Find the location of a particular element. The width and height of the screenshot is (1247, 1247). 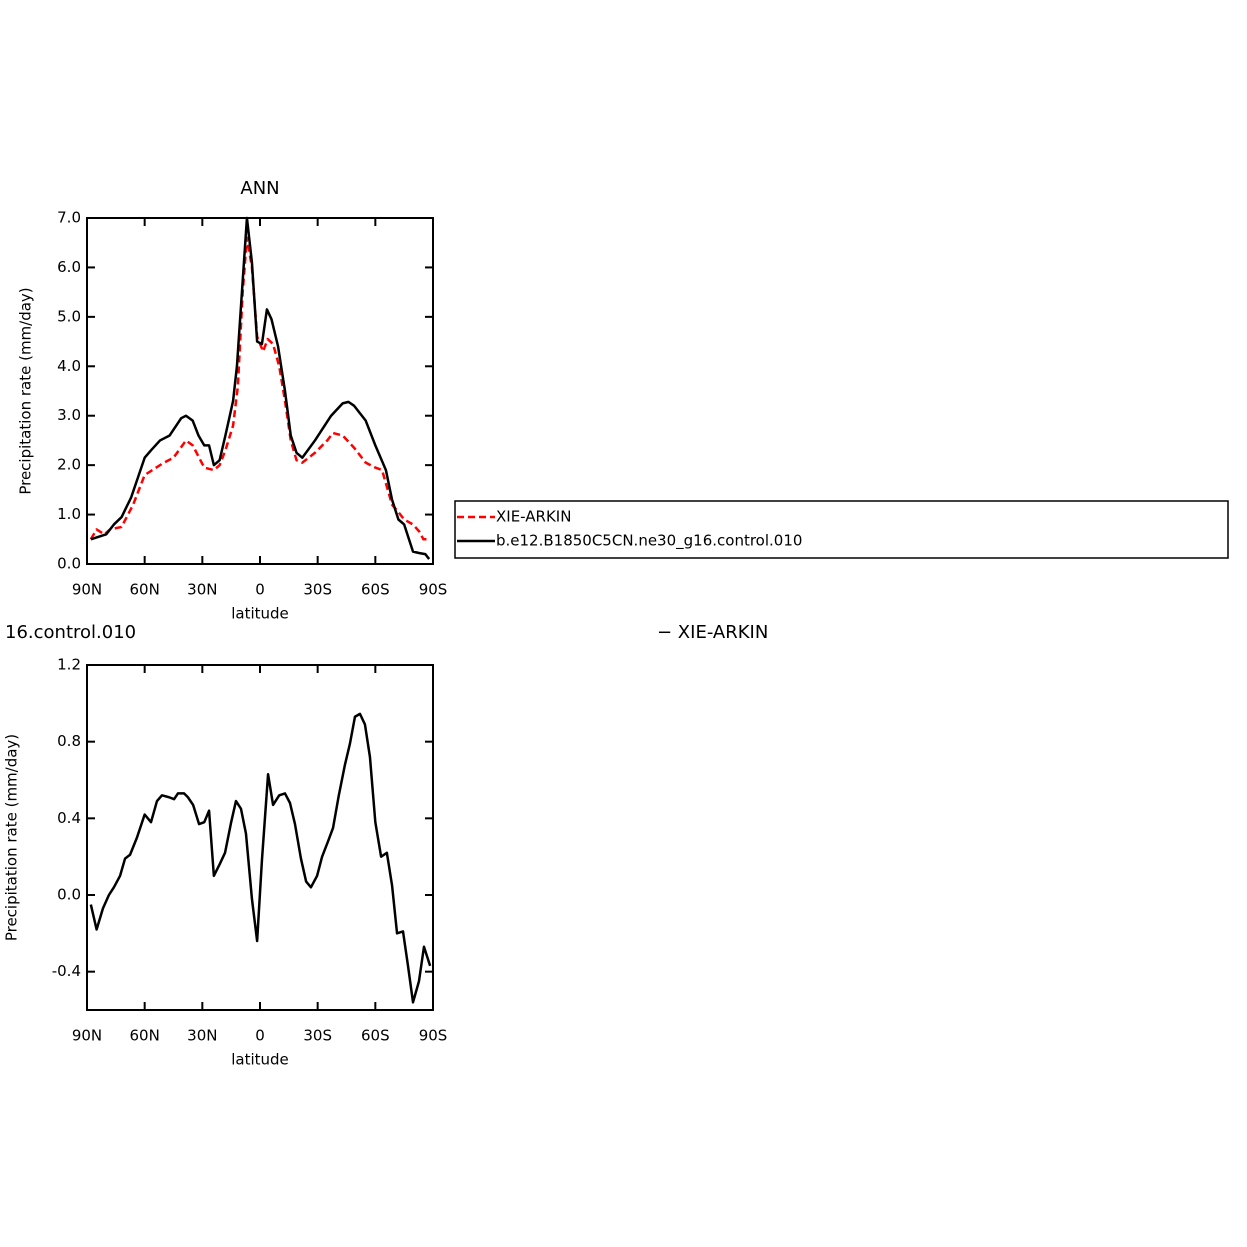

y-tick-label: 1.2 is located at coordinates (69, 665).